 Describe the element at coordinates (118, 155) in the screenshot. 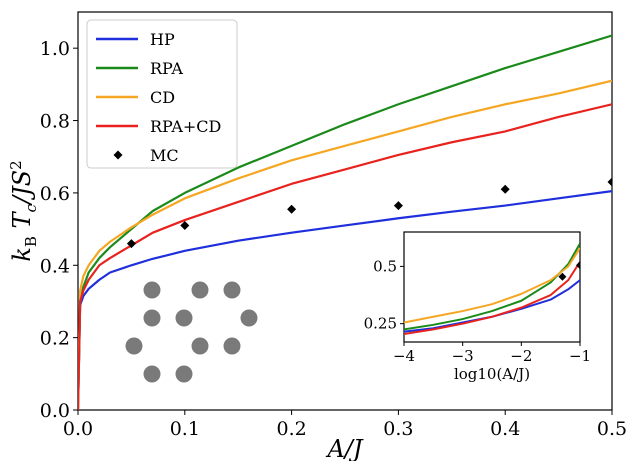

I see `legend-marker` at that location.